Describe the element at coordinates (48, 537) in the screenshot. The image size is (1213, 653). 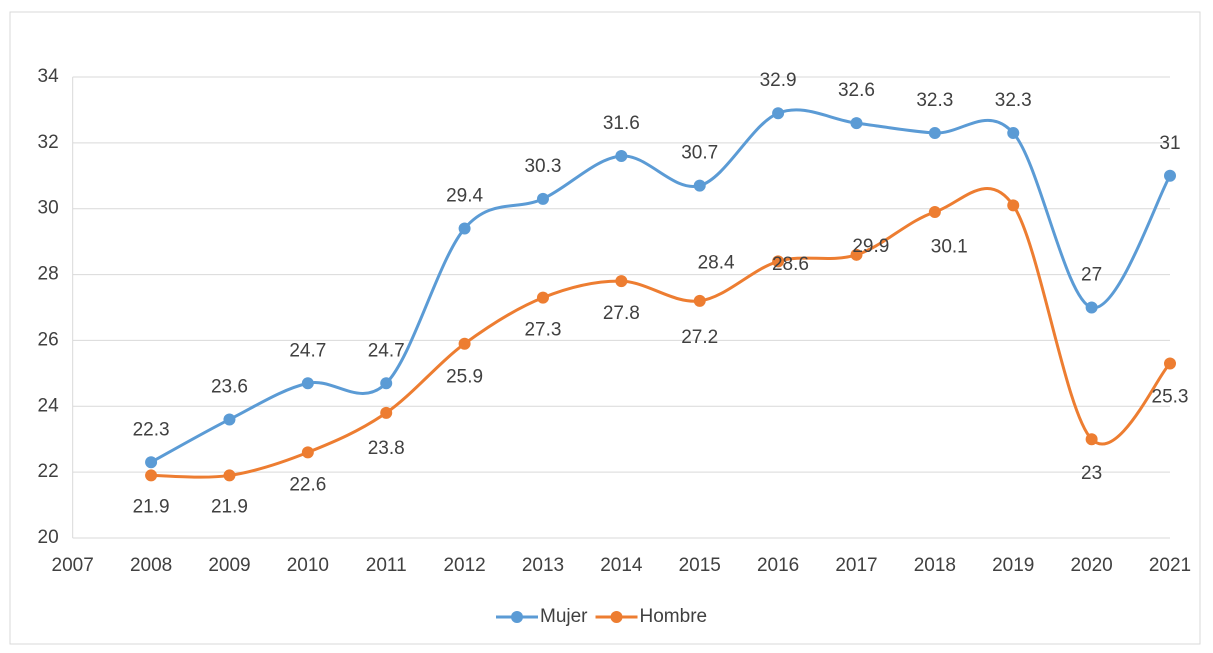
I see `y-tick-label: 20` at that location.